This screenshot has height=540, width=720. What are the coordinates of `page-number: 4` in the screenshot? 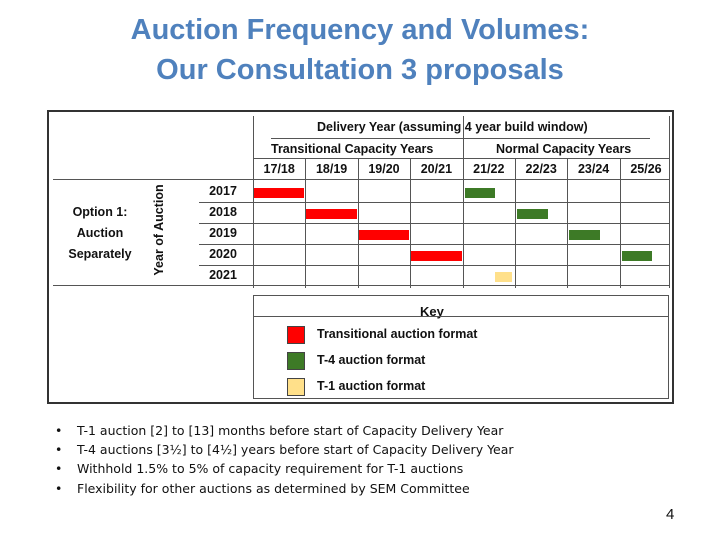 It's located at (670, 514).